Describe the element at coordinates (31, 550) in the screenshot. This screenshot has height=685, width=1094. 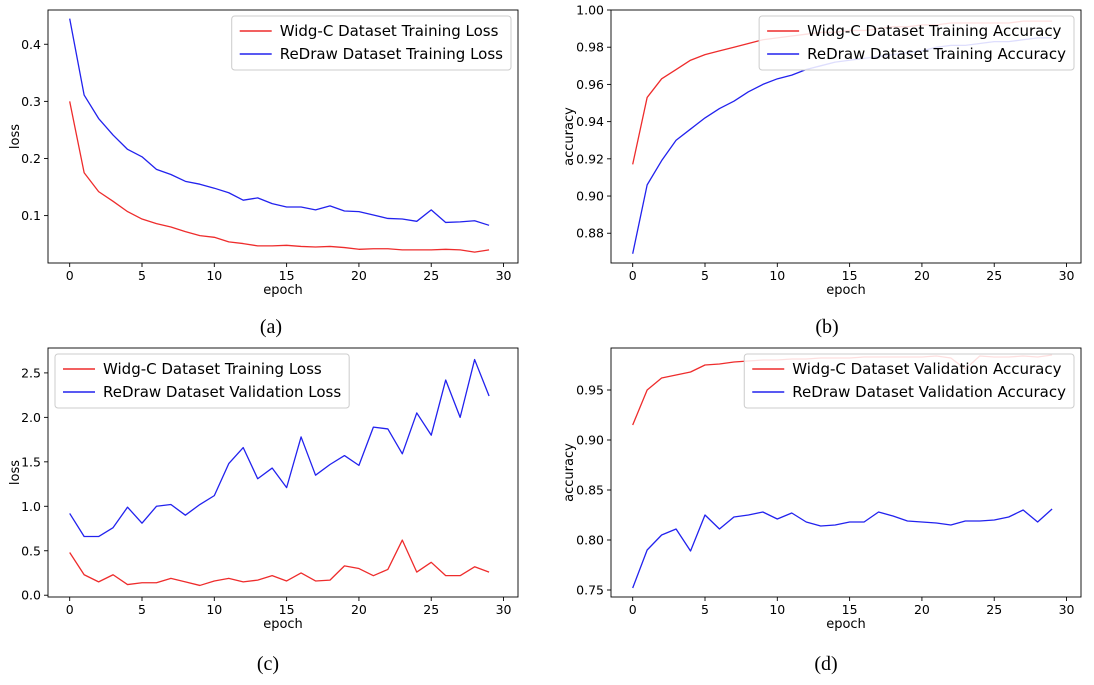
I see `y-tick-label: 0.5` at that location.